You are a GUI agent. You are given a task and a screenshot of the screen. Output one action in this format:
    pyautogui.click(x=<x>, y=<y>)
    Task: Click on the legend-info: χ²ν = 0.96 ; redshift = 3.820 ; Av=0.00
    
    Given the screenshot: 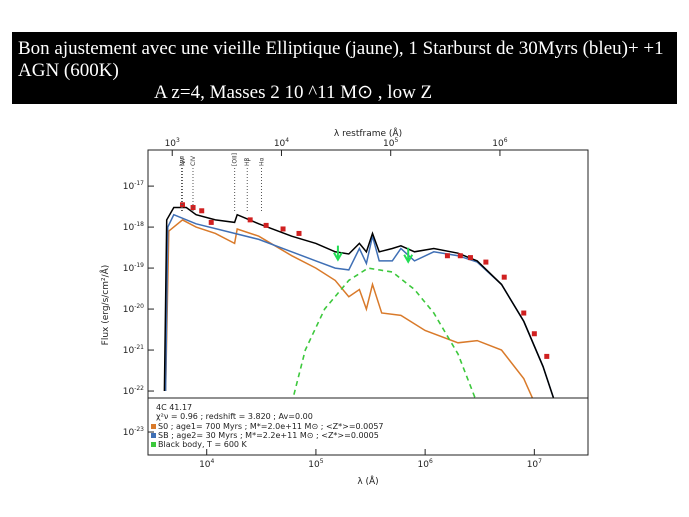 What is the action you would take?
    pyautogui.click(x=234, y=416)
    